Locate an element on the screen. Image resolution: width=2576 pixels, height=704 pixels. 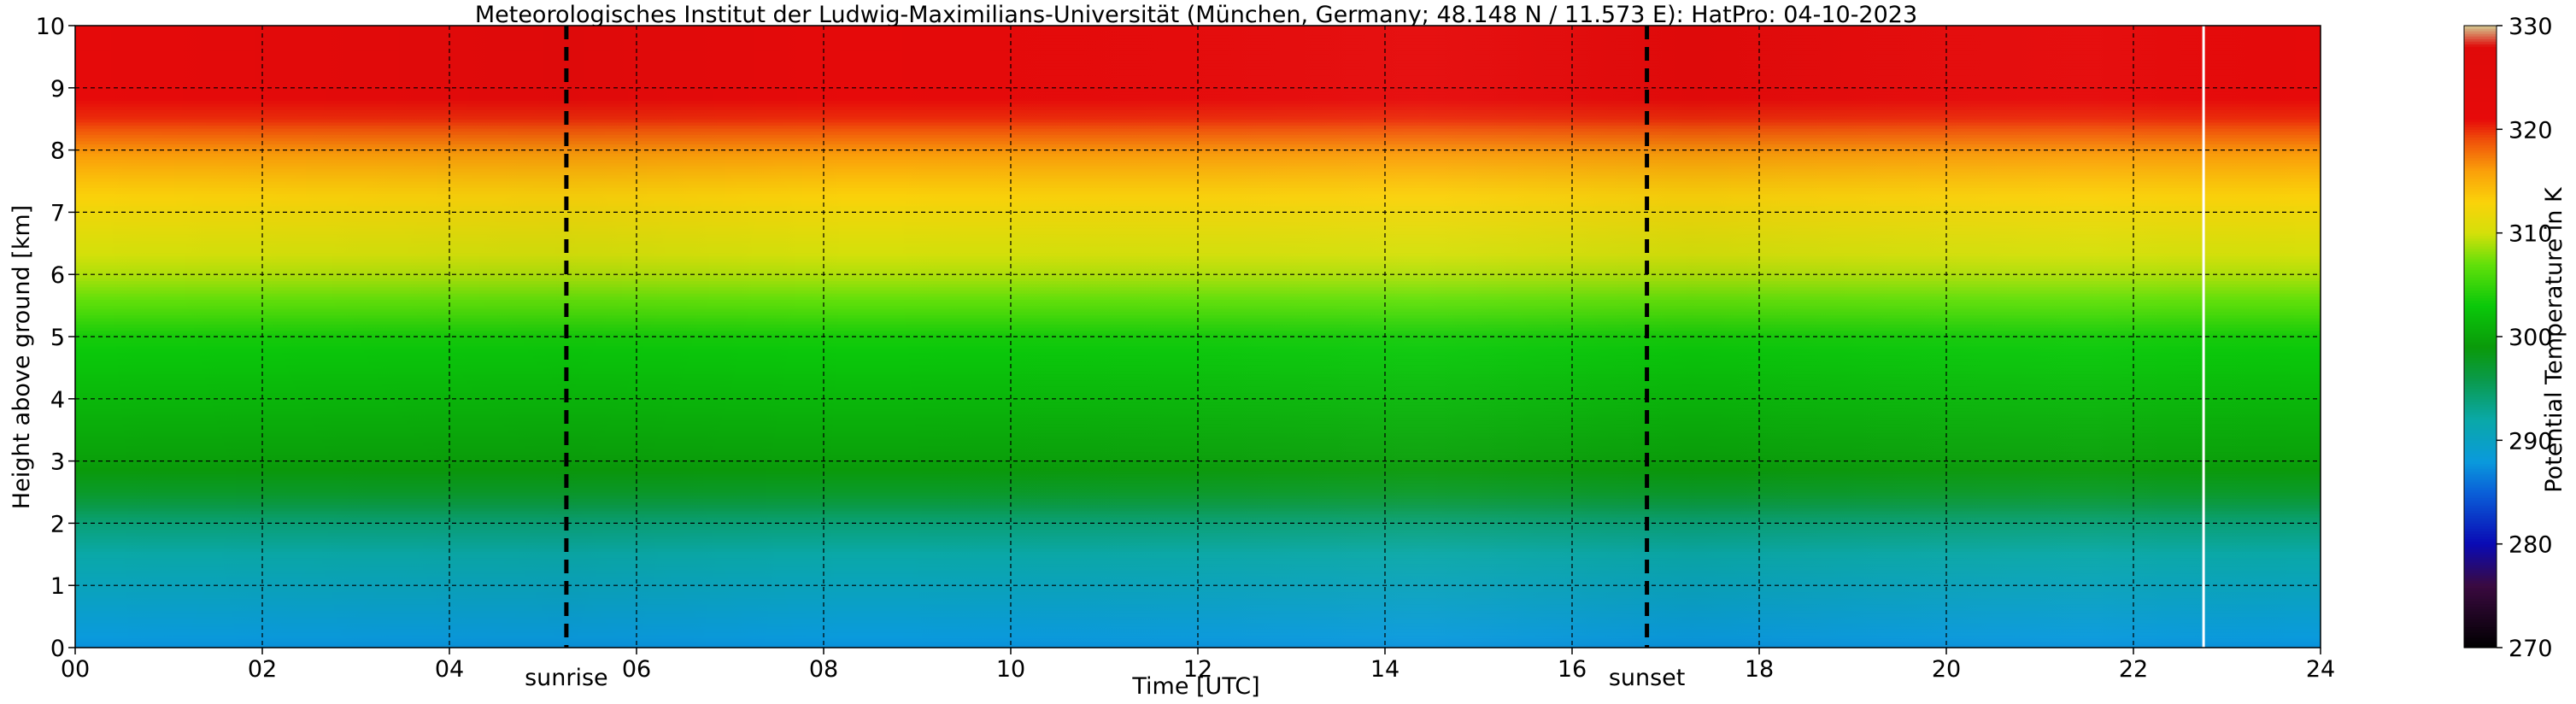
x-tick-label: 02 is located at coordinates (262, 669).